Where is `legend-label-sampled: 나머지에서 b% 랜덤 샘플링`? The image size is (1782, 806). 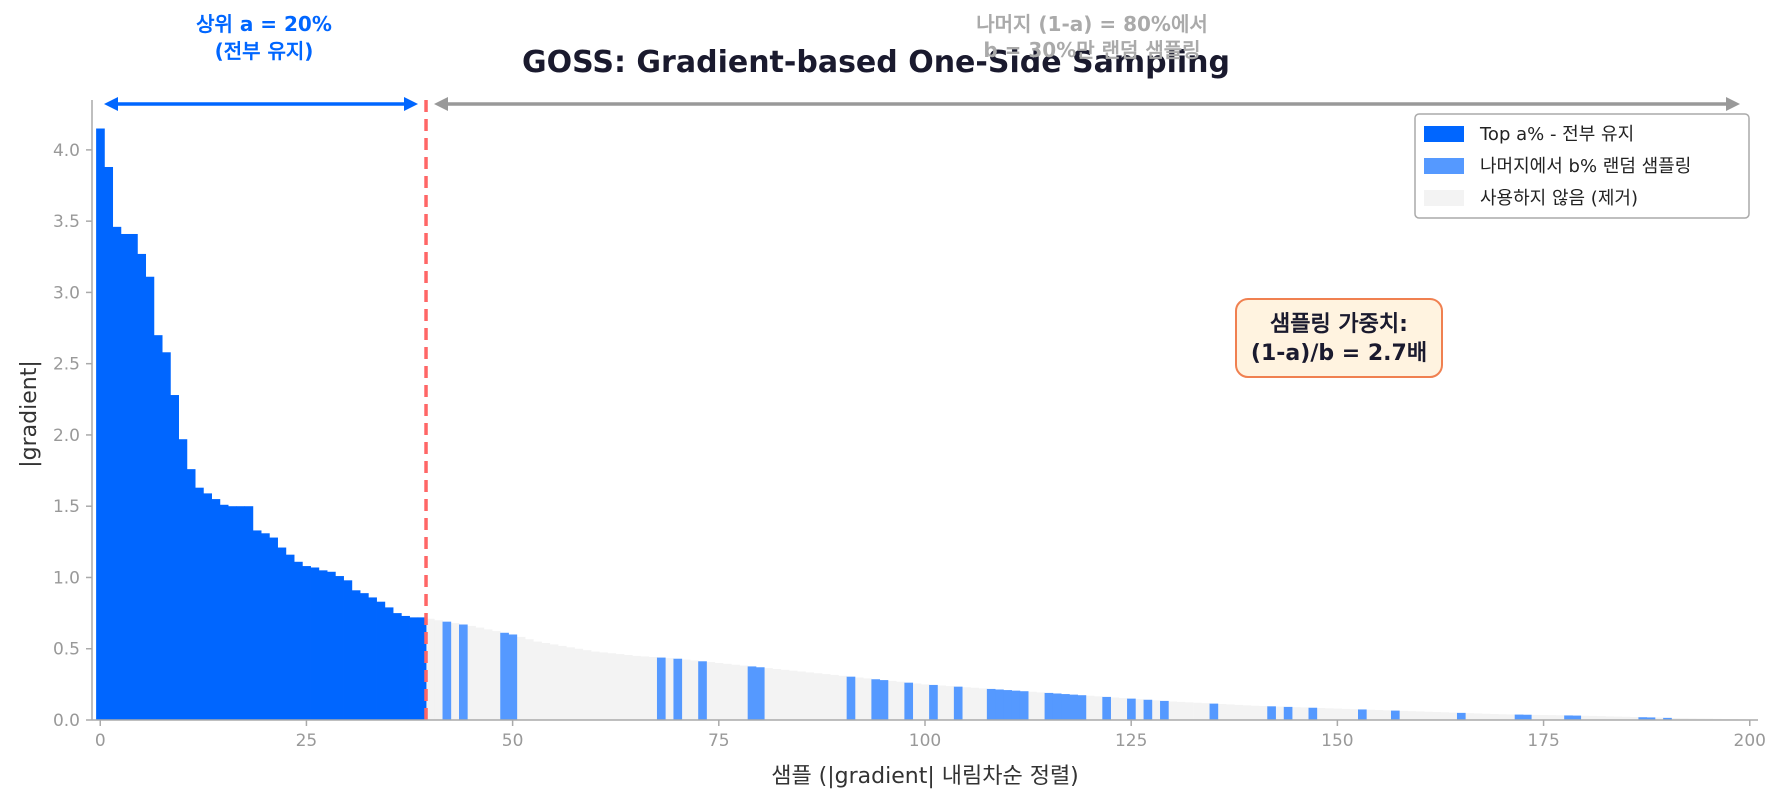
legend-label-sampled: 나머지에서 b% 랜덤 샘플링 is located at coordinates (1585, 166).